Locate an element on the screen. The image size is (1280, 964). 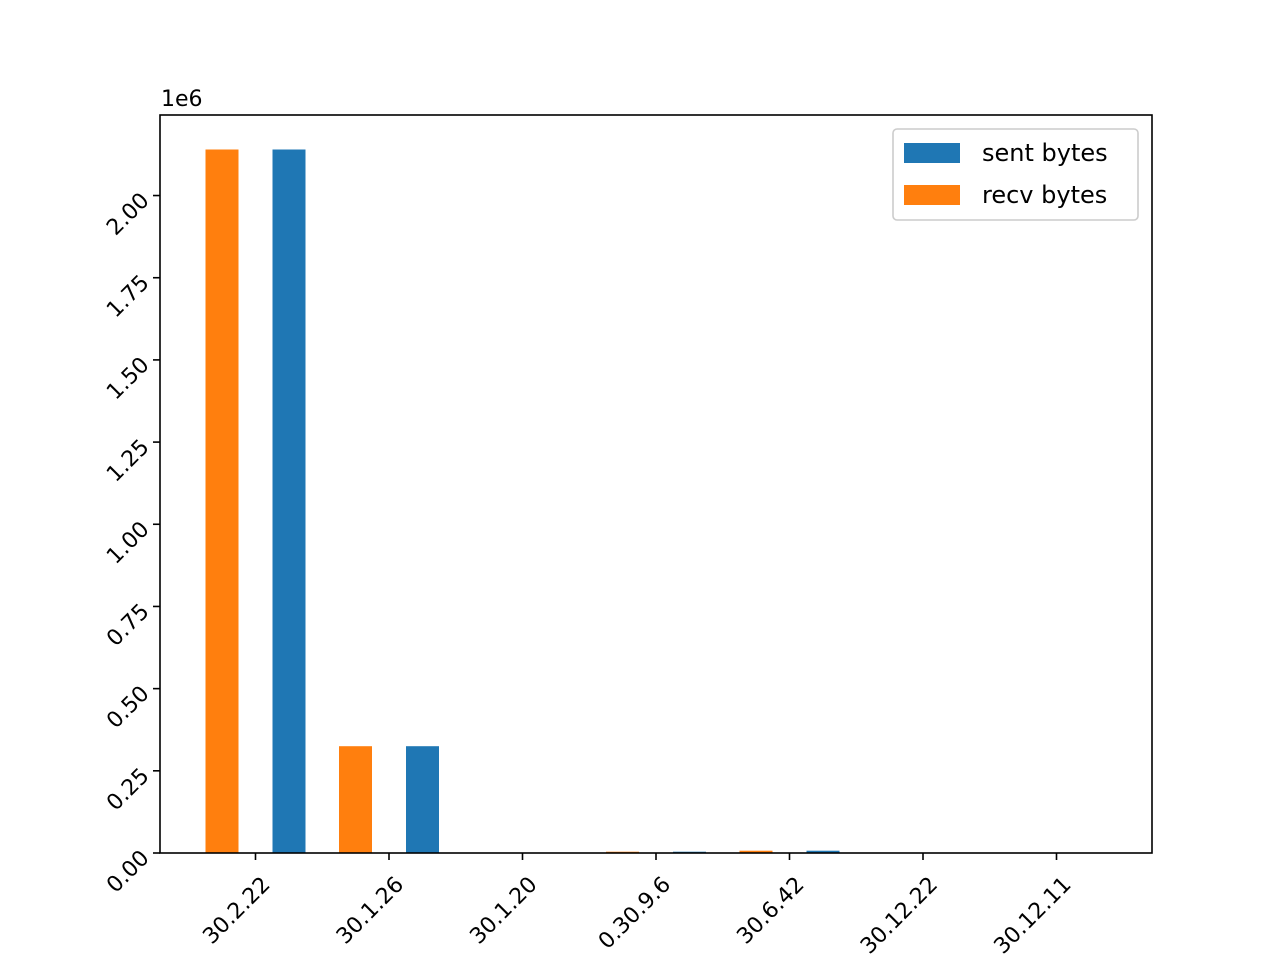
x-tick-label-4: 30.6.42 is located at coordinates (770, 910).